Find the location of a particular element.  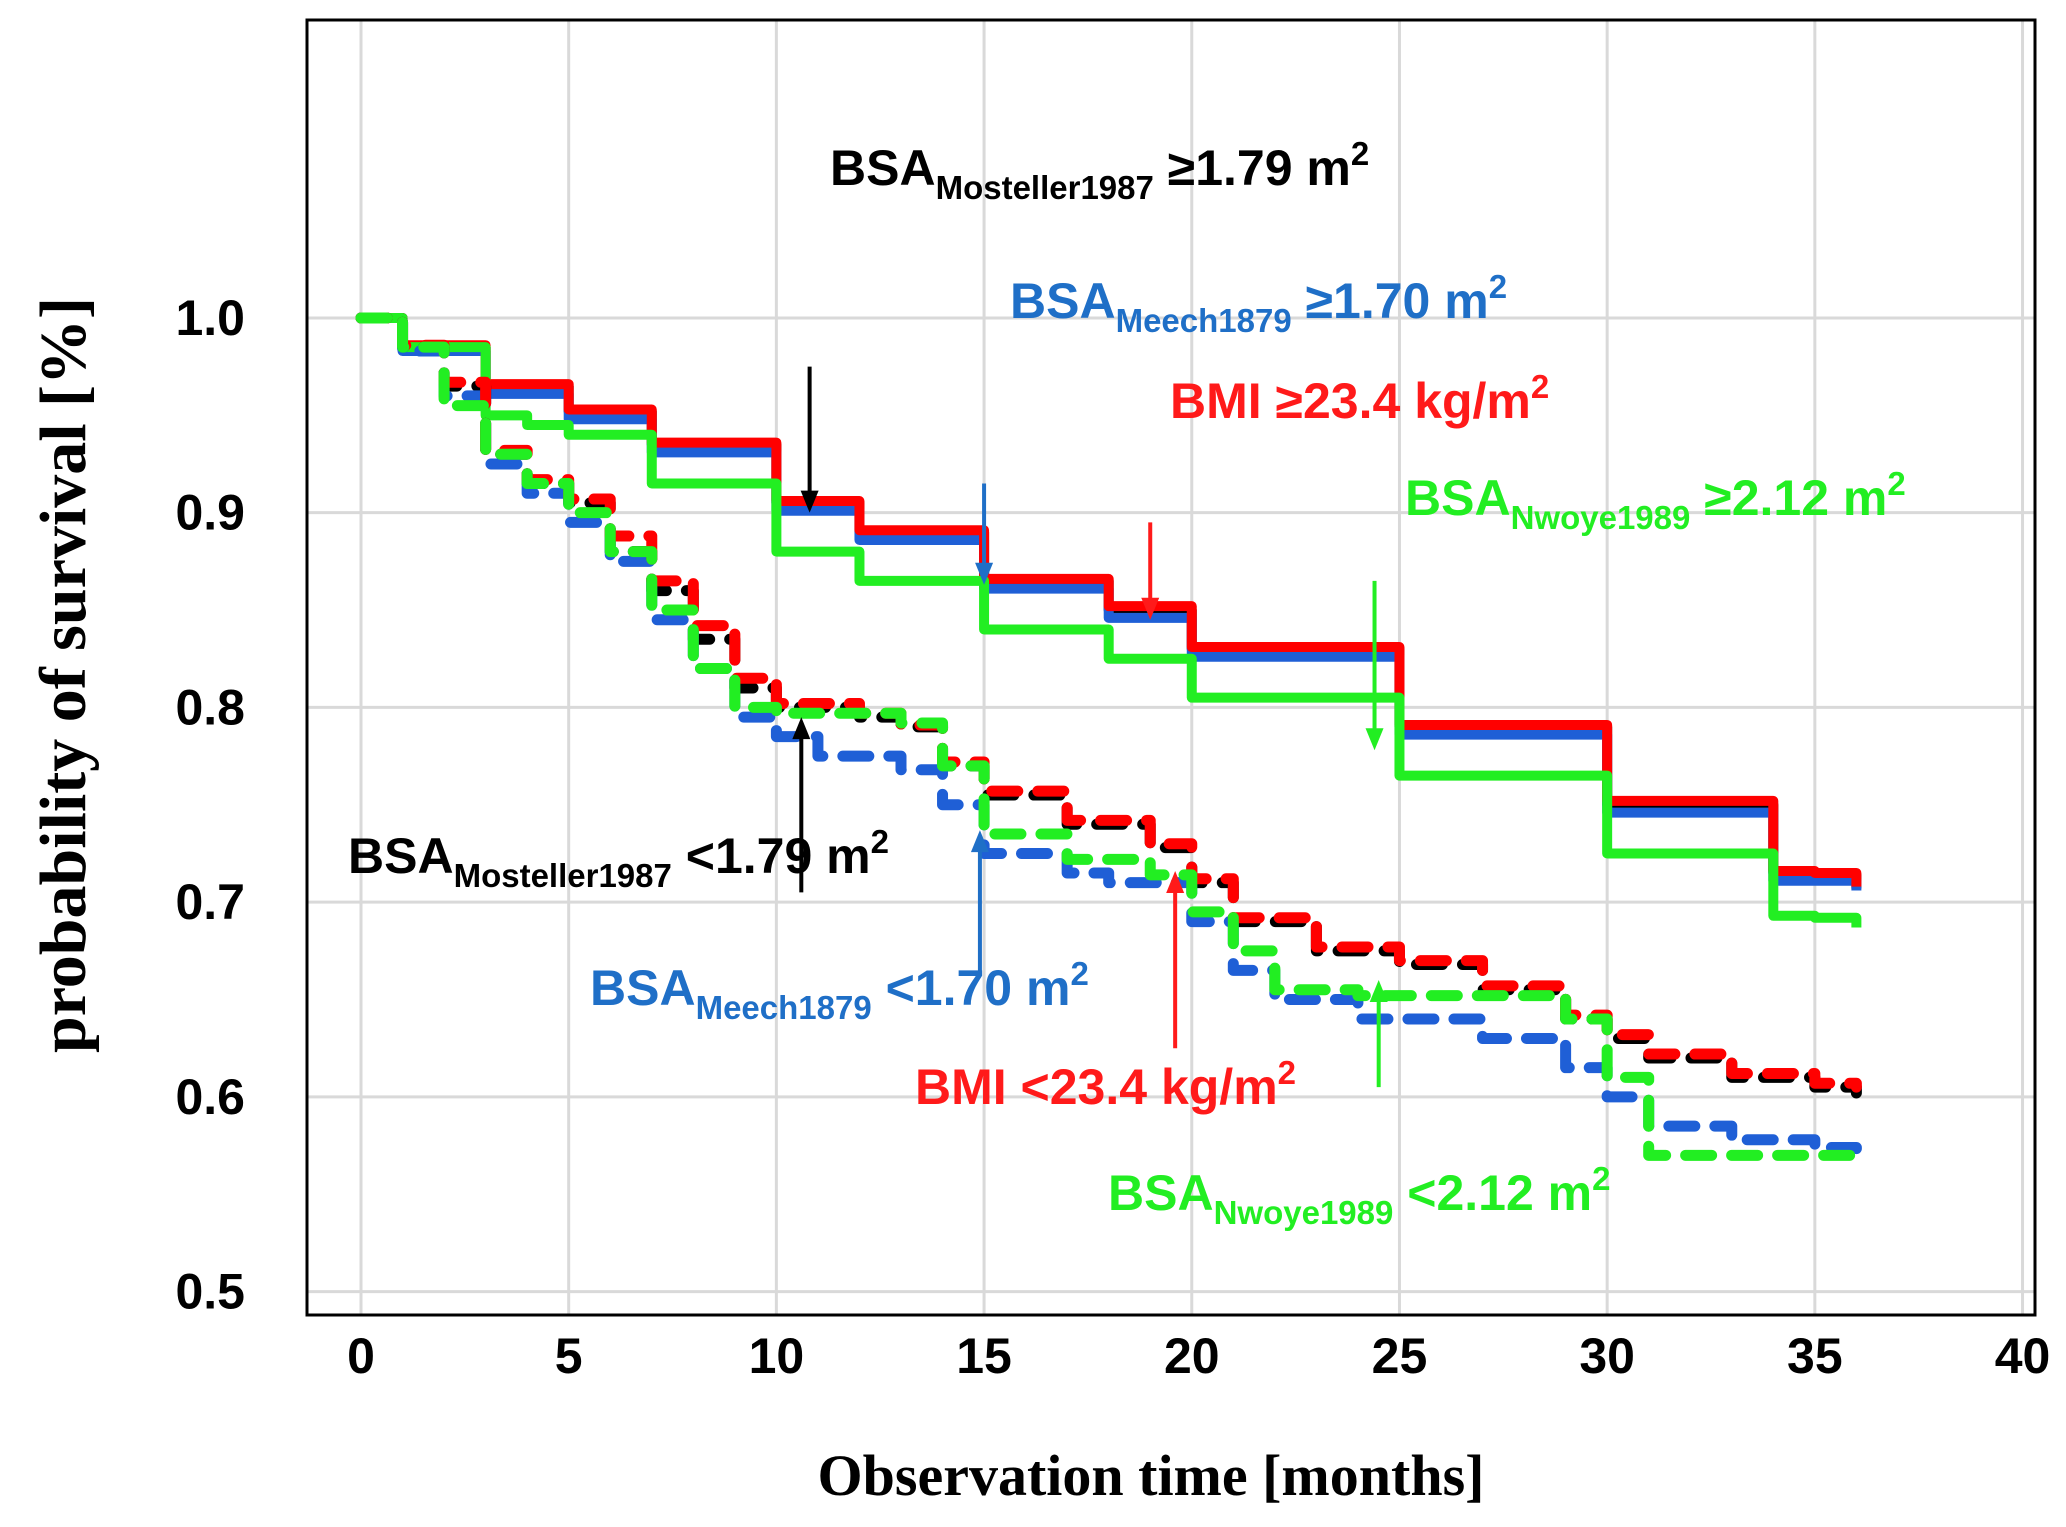

x-tick-label: 15 is located at coordinates (984, 1356).